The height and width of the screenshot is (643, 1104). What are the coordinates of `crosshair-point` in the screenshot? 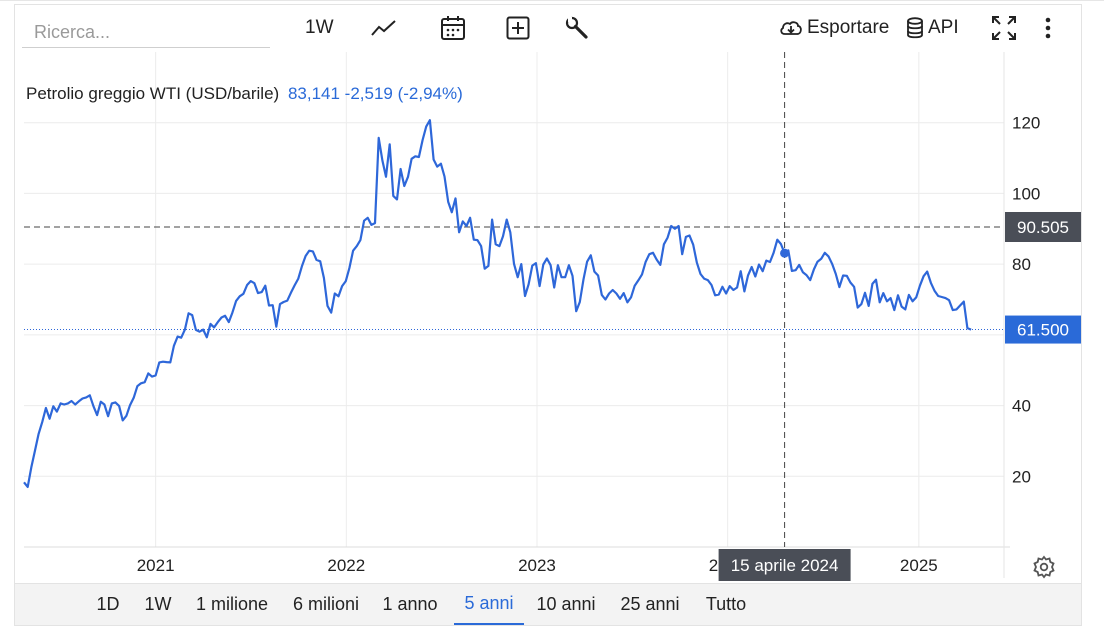 It's located at (785, 253).